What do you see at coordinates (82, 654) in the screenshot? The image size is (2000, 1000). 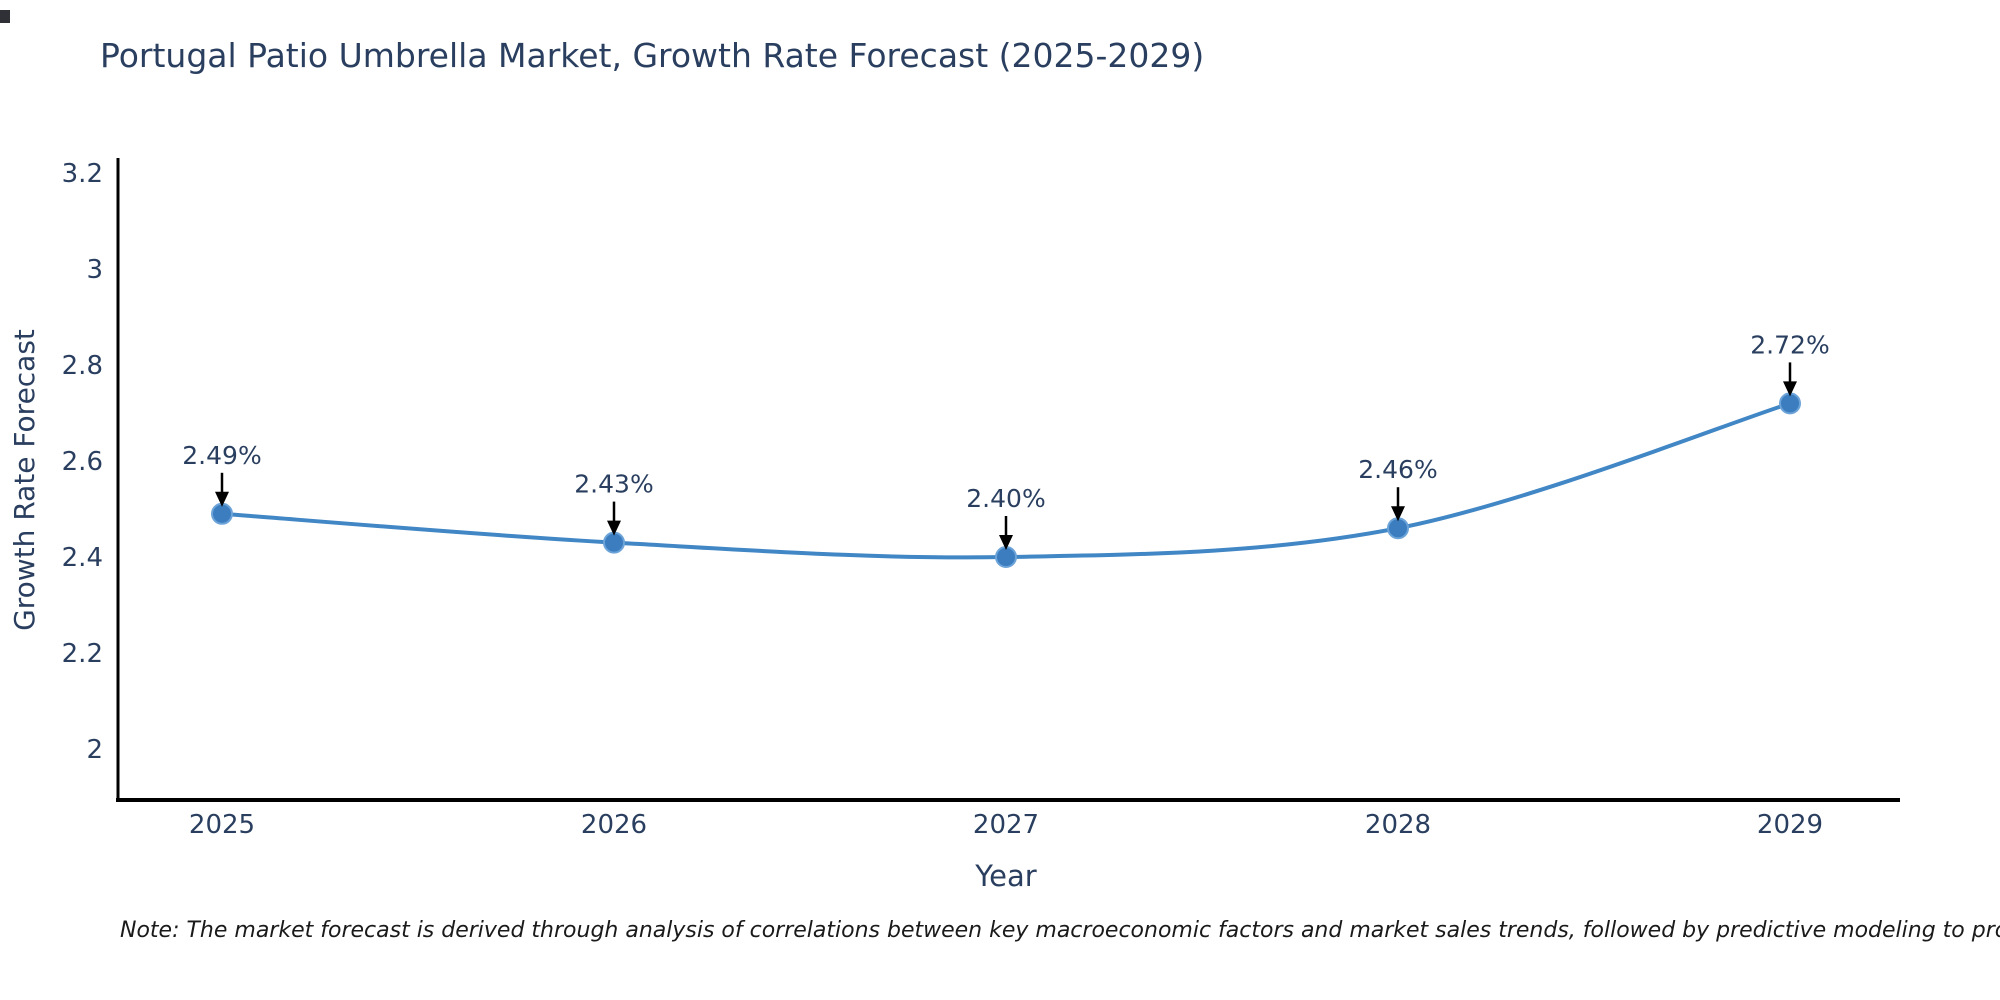 I see `y-tick-label: 2.2` at bounding box center [82, 654].